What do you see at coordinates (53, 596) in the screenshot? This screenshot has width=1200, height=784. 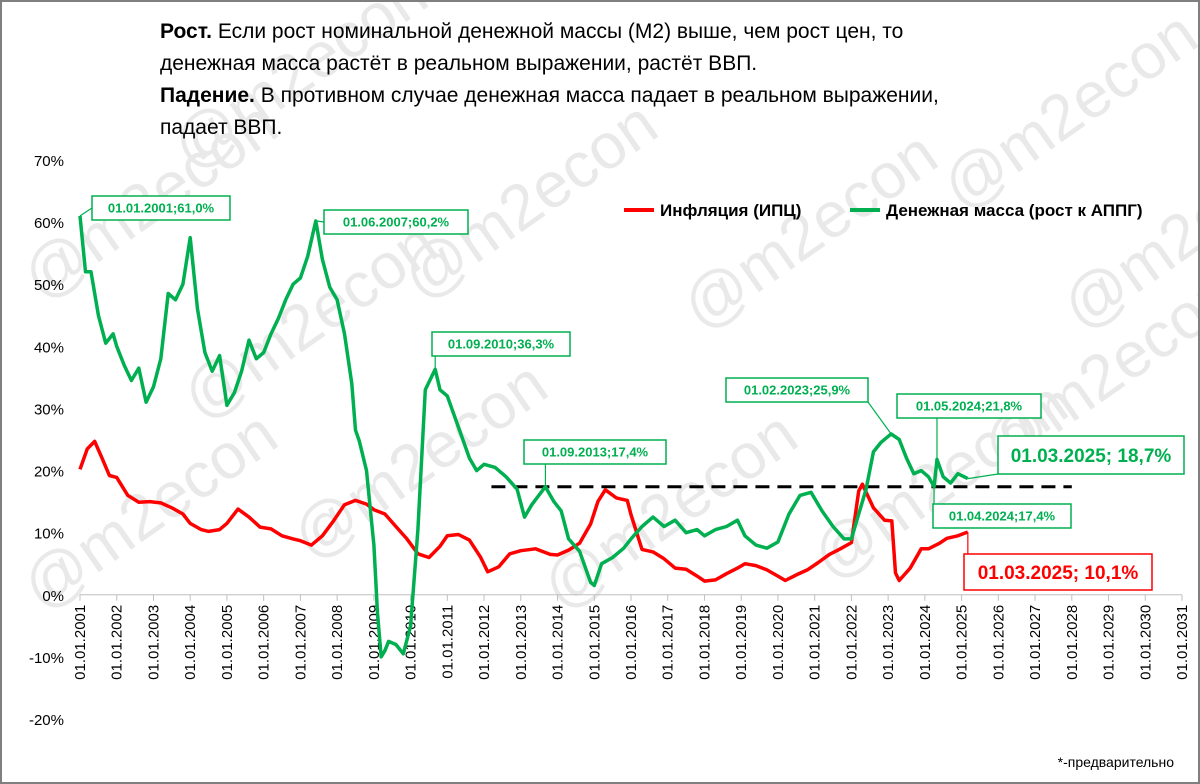 I see `y-tick-label: 0%` at bounding box center [53, 596].